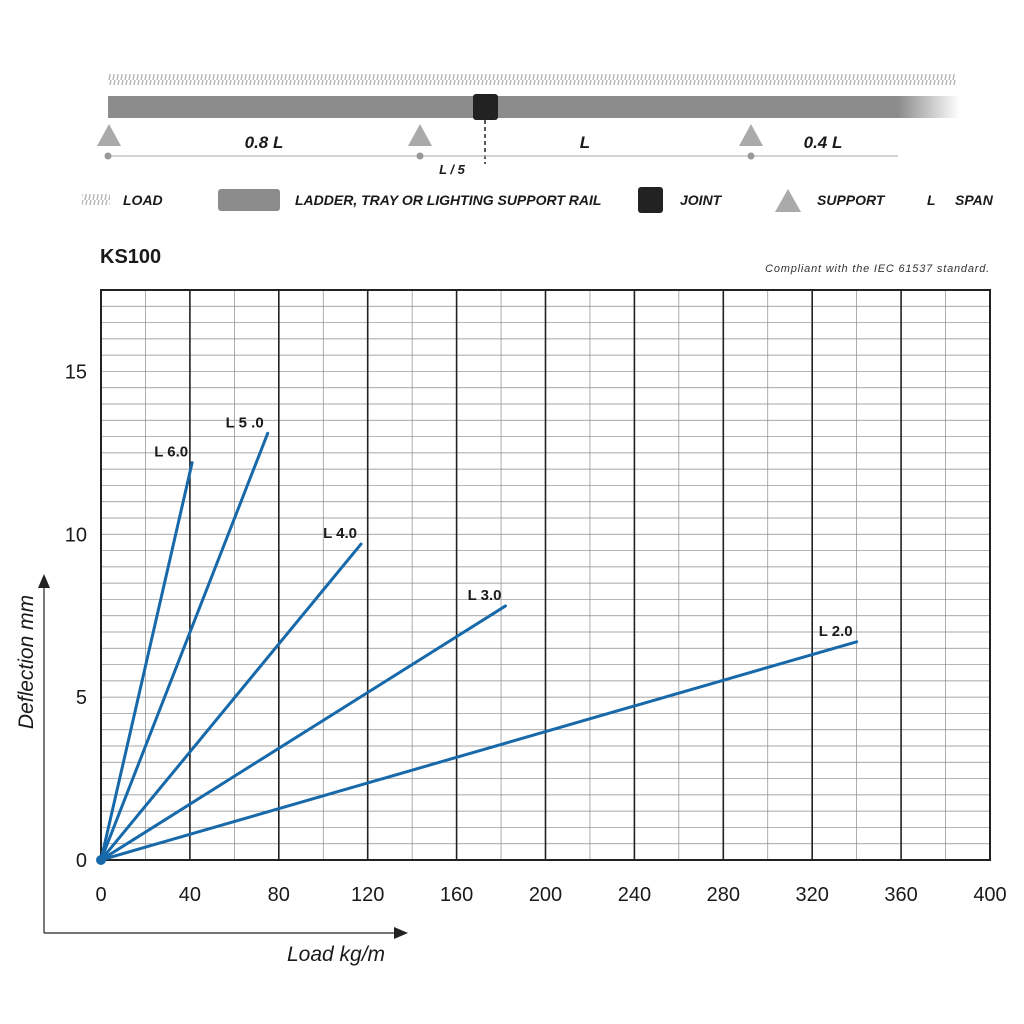 The image size is (1024, 1024). What do you see at coordinates (76, 616) in the screenshot?
I see `y-tick-labels: 0 5 10 15` at bounding box center [76, 616].